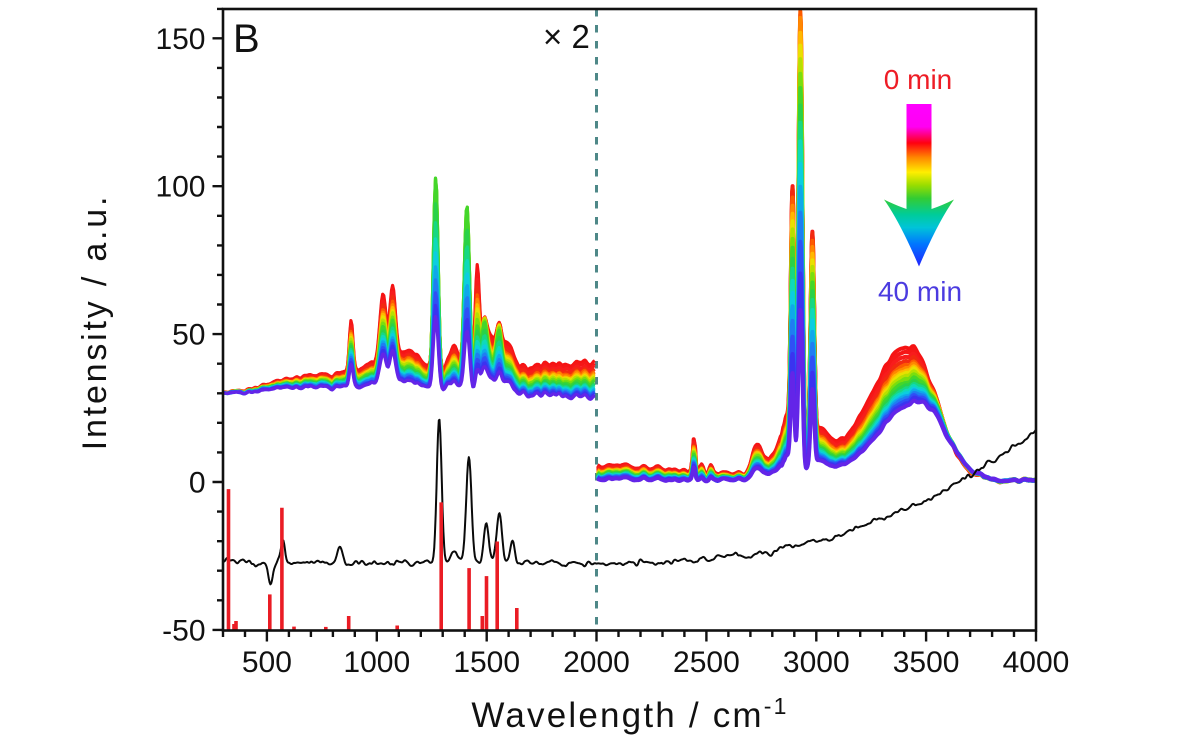  What do you see at coordinates (596, 662) in the screenshot?
I see `svg-text: 2000` at bounding box center [596, 662].